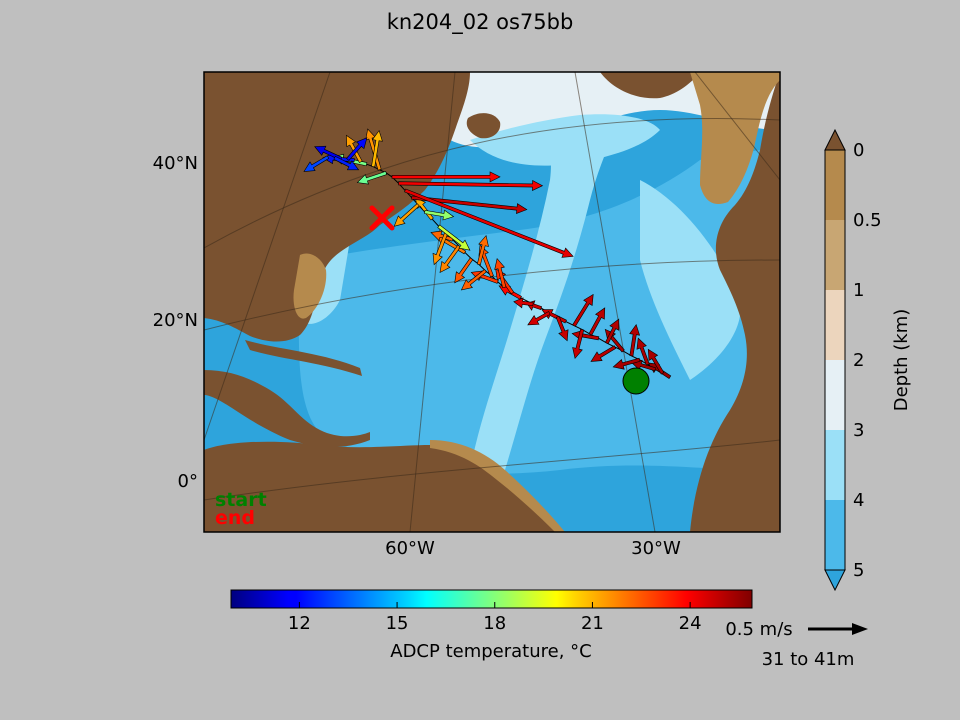 The width and height of the screenshot is (960, 720). What do you see at coordinates (490, 651) in the screenshot?
I see `temperature-colorbar-label: ADCP temperature, °C` at bounding box center [490, 651].